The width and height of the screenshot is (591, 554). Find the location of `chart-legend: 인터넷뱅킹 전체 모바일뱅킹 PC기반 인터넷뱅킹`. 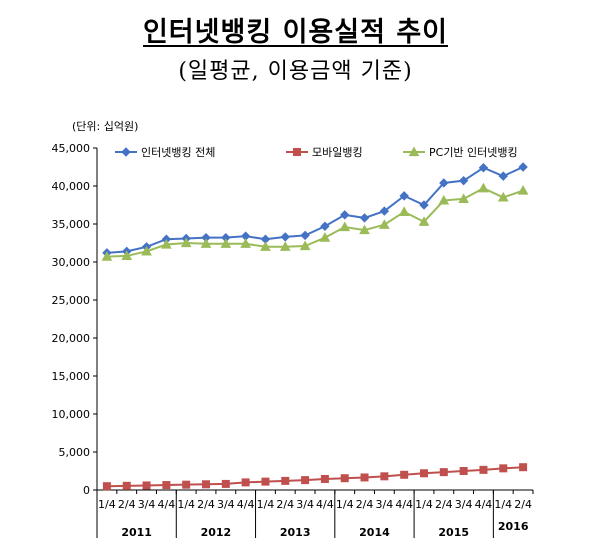

chart-legend: 인터넷뱅킹 전체 모바일뱅킹 PC기반 인터넷뱅킹 is located at coordinates (316, 152).